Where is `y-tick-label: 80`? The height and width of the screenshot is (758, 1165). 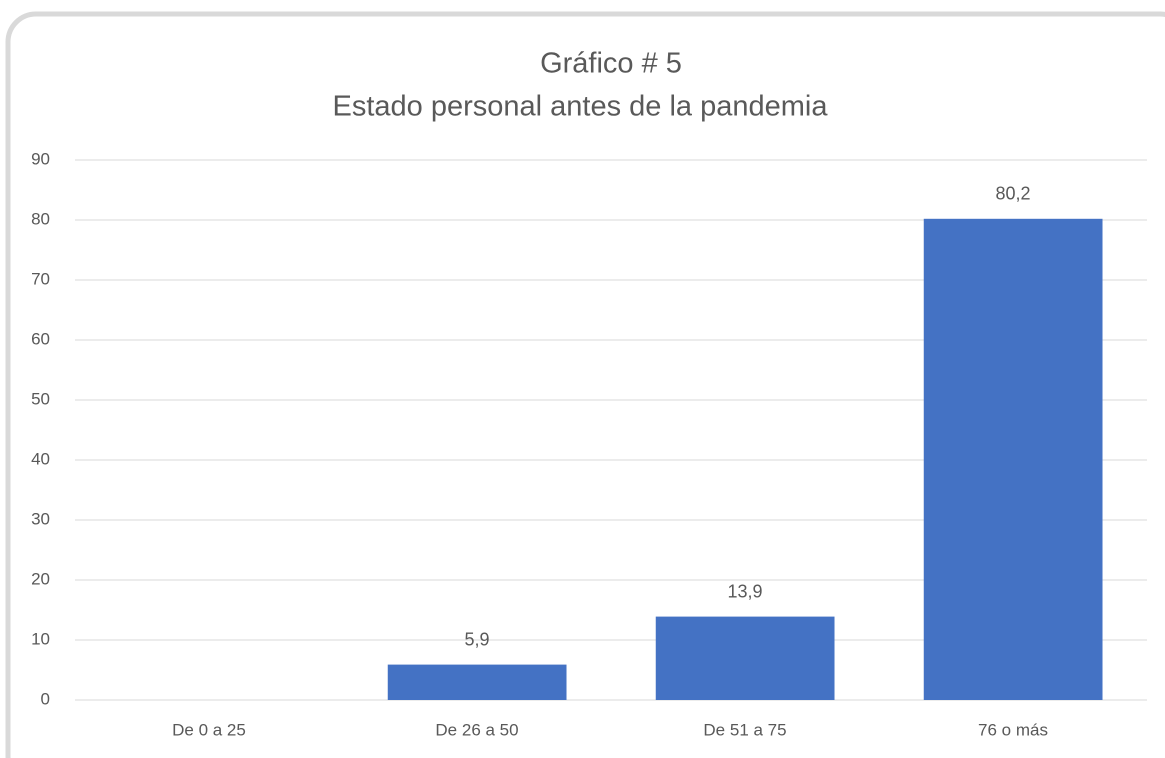 y-tick-label: 80 is located at coordinates (40, 218).